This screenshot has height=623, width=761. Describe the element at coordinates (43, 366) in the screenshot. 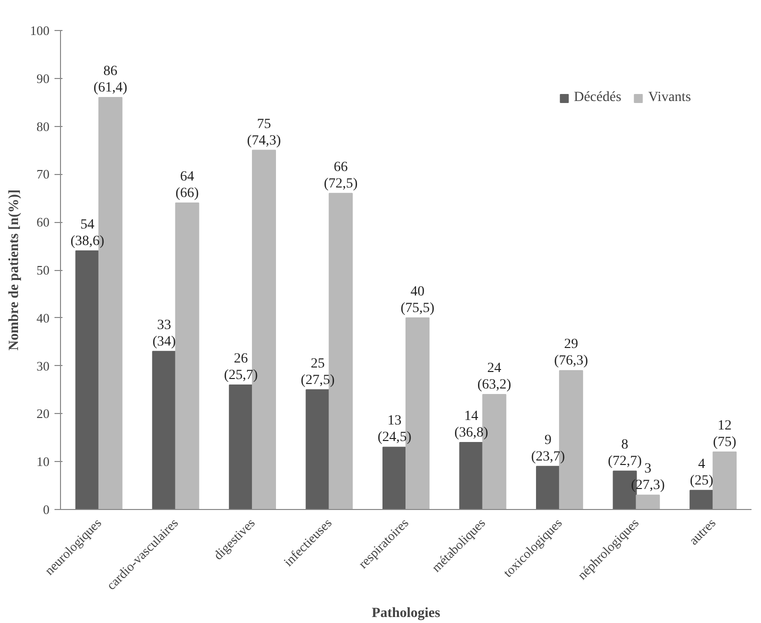

I see `y-tick-label: 30` at that location.